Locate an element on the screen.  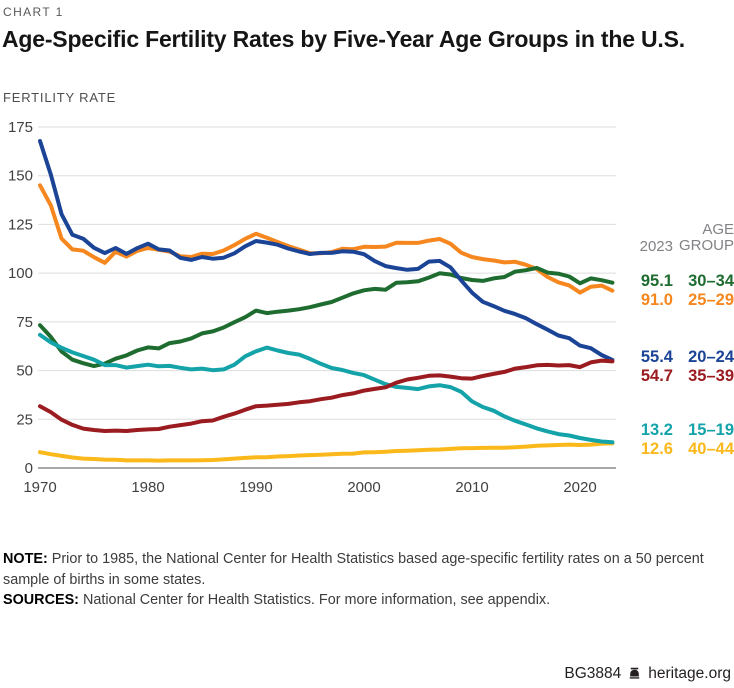
legend-value-25-29: 91.0 is located at coordinates (656, 300).